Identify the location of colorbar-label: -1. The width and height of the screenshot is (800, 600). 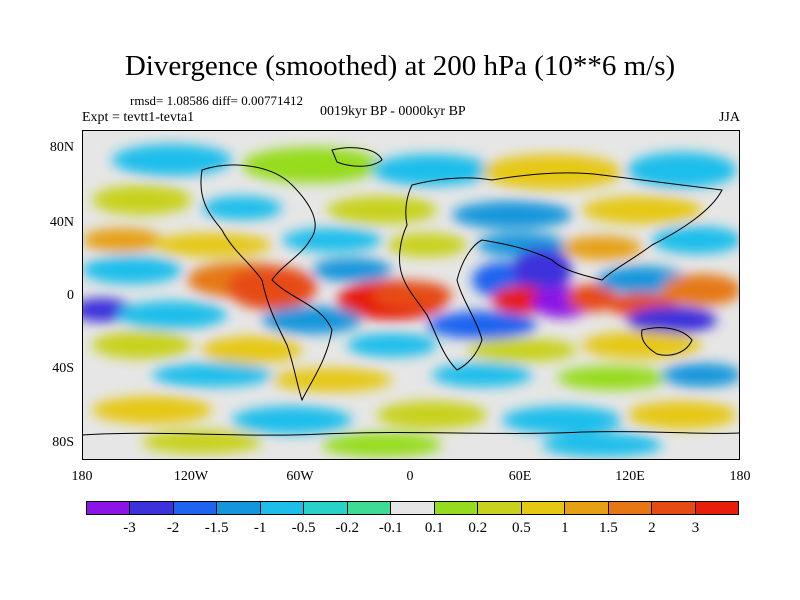
(260, 528).